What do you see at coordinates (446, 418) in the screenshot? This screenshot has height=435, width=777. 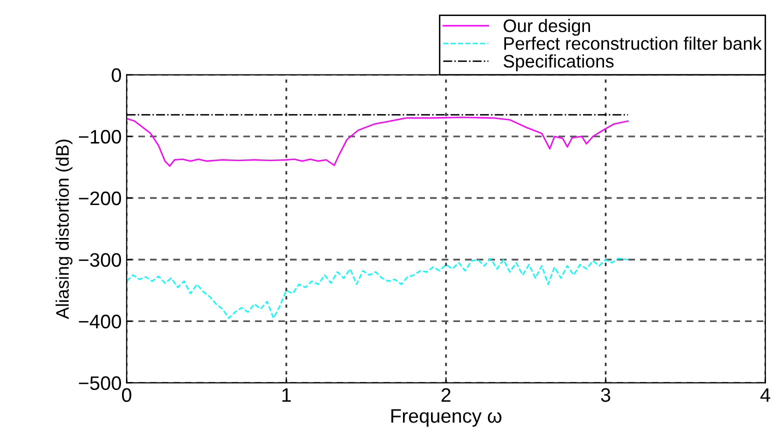 I see `x-axis-title: Frequency ω` at bounding box center [446, 418].